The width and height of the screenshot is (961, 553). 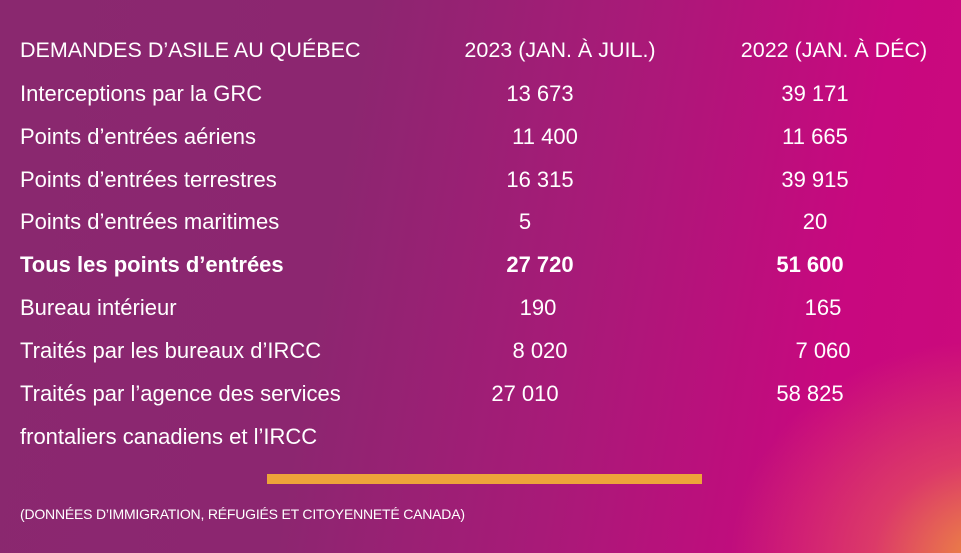 I want to click on value-2023: 13 673, so click(x=540, y=93).